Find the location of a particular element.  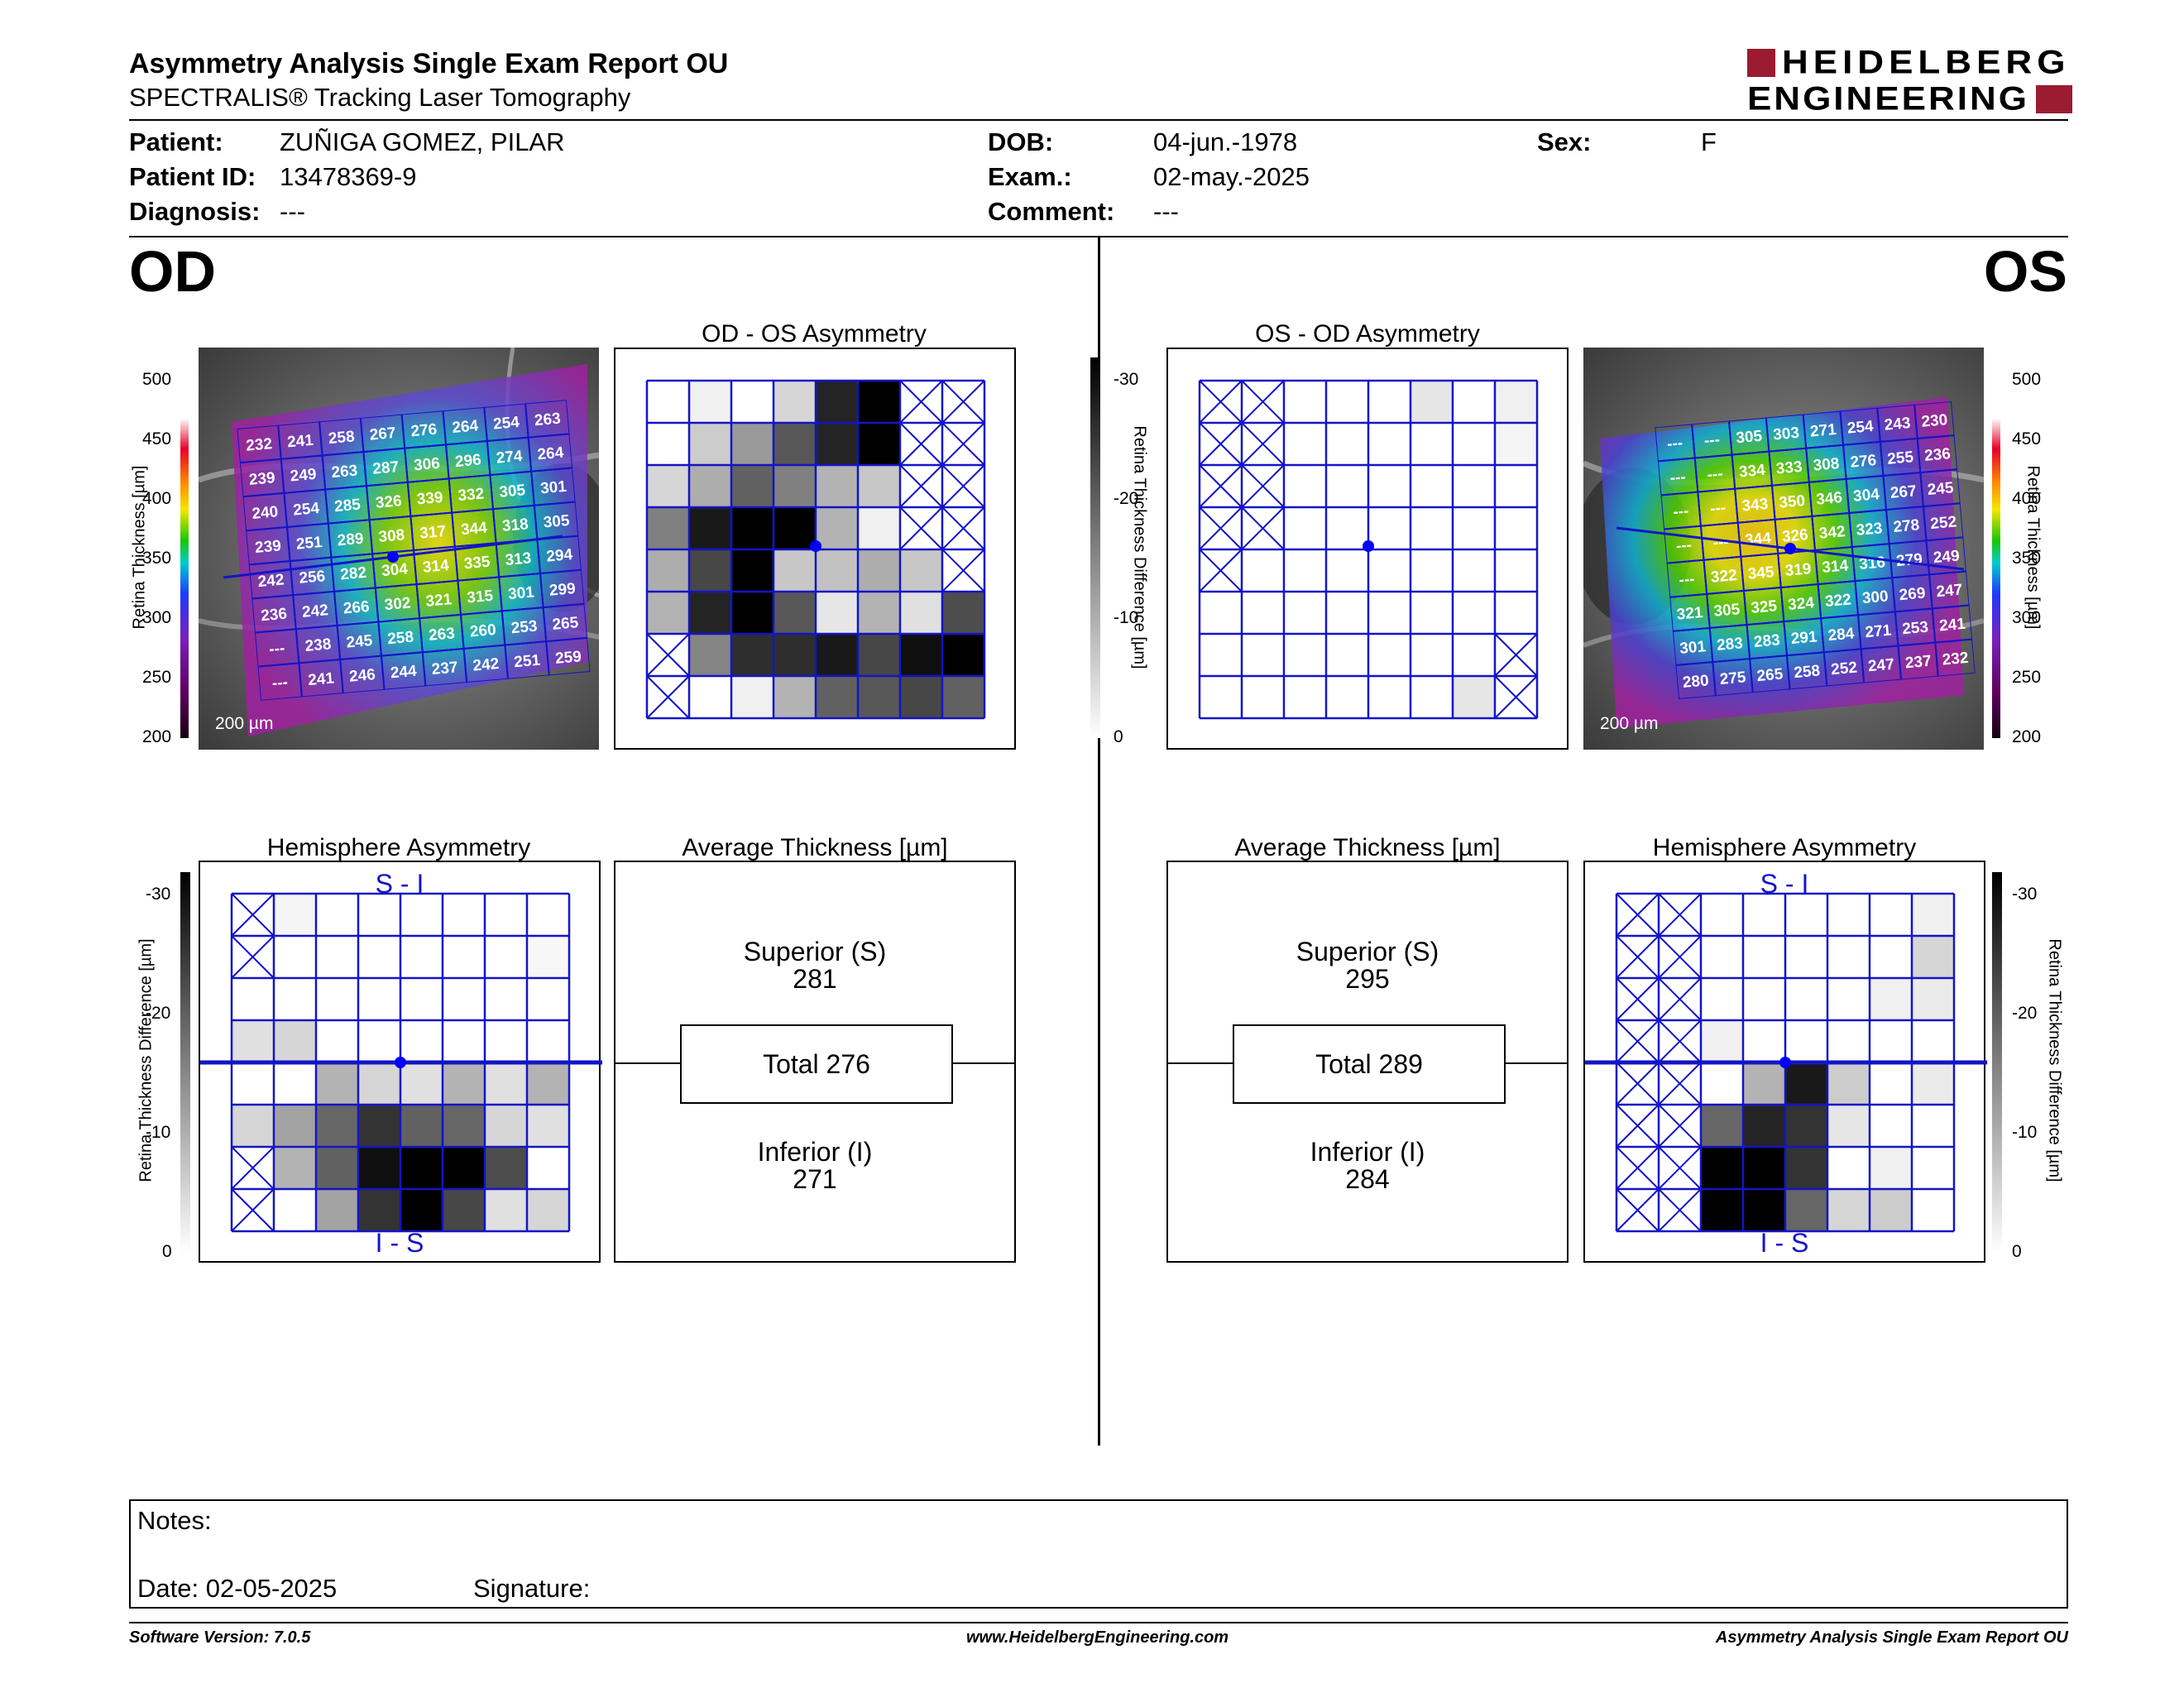

thickness-value: 294 is located at coordinates (560, 556).